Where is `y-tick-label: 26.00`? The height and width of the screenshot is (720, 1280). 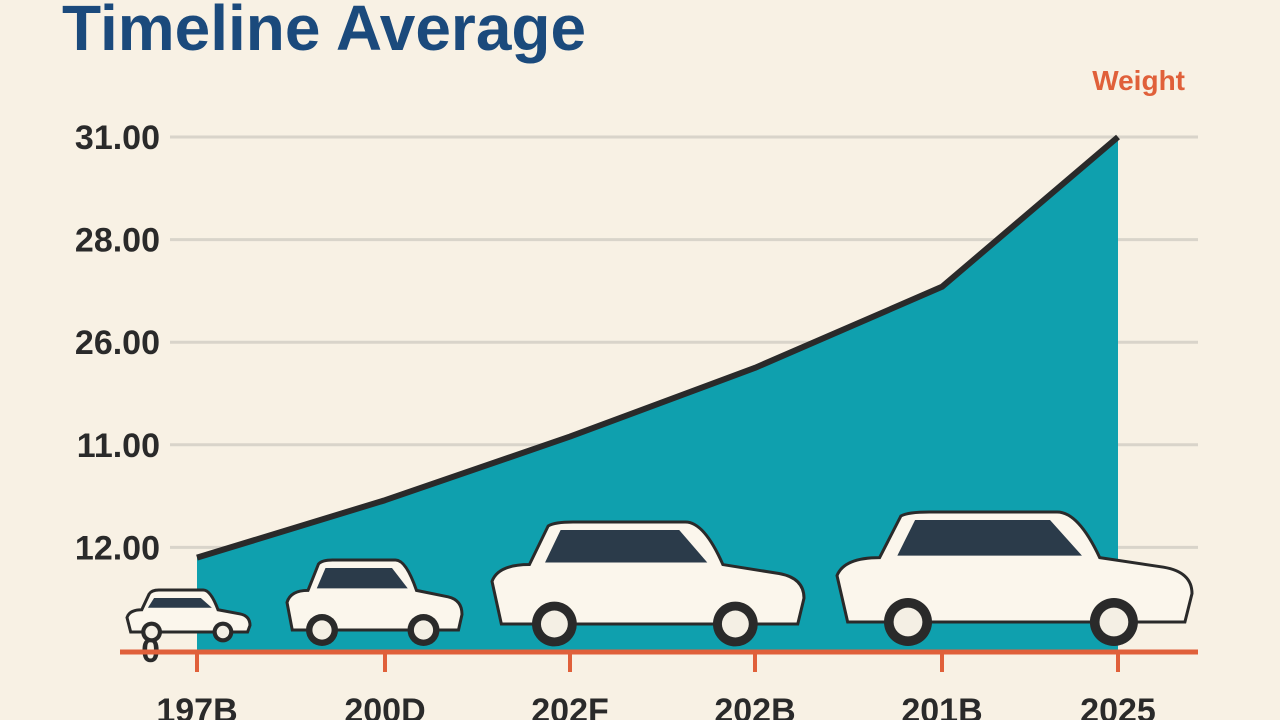 y-tick-label: 26.00 is located at coordinates (117, 343).